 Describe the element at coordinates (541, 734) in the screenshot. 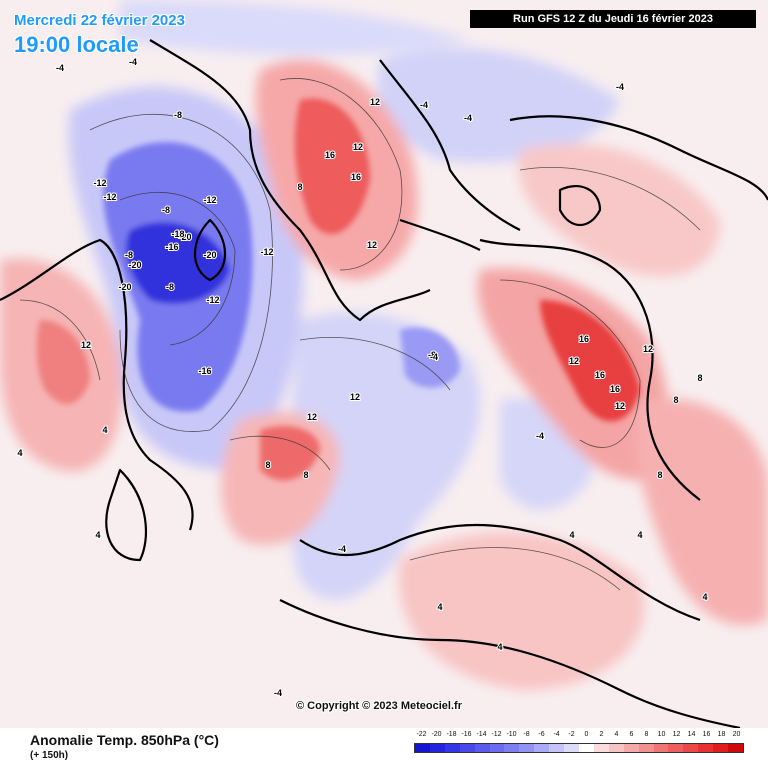

I see `legend-label: -6` at that location.